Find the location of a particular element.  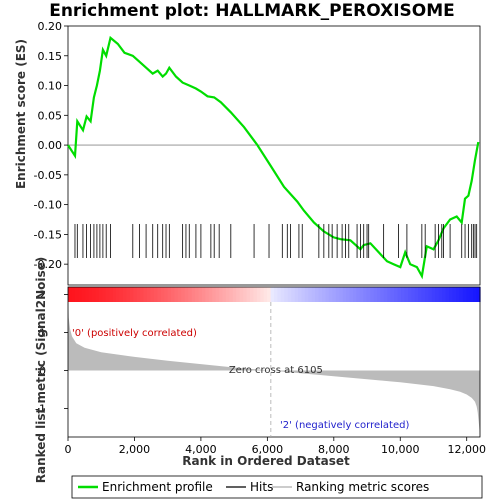

x-tick-label: 12,000 is located at coordinates (466, 449).